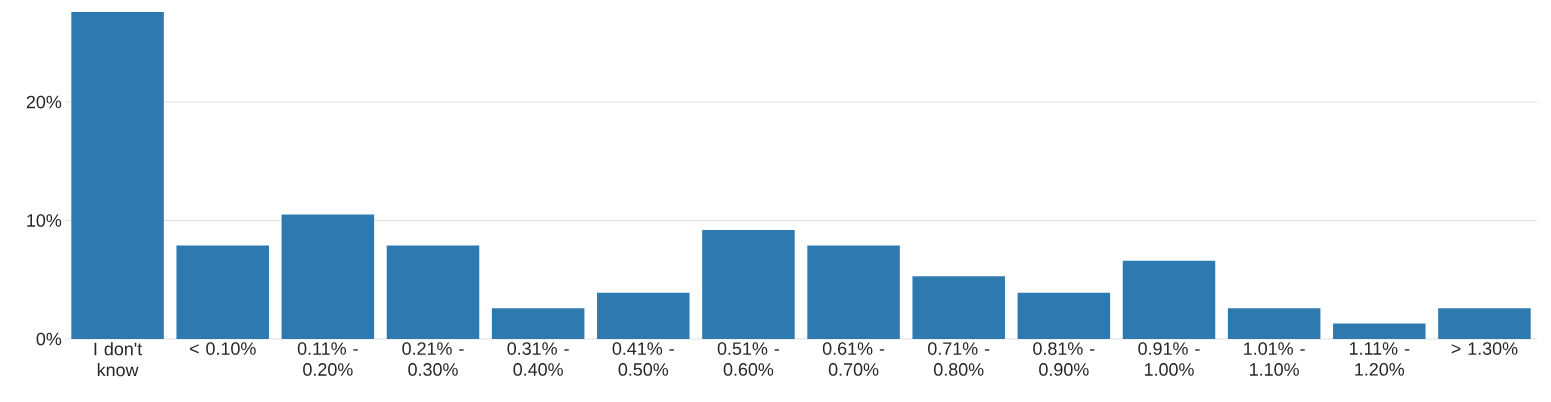 The width and height of the screenshot is (1551, 402). I want to click on x-tick-label: 0.91% - 1.00%, so click(1169, 359).